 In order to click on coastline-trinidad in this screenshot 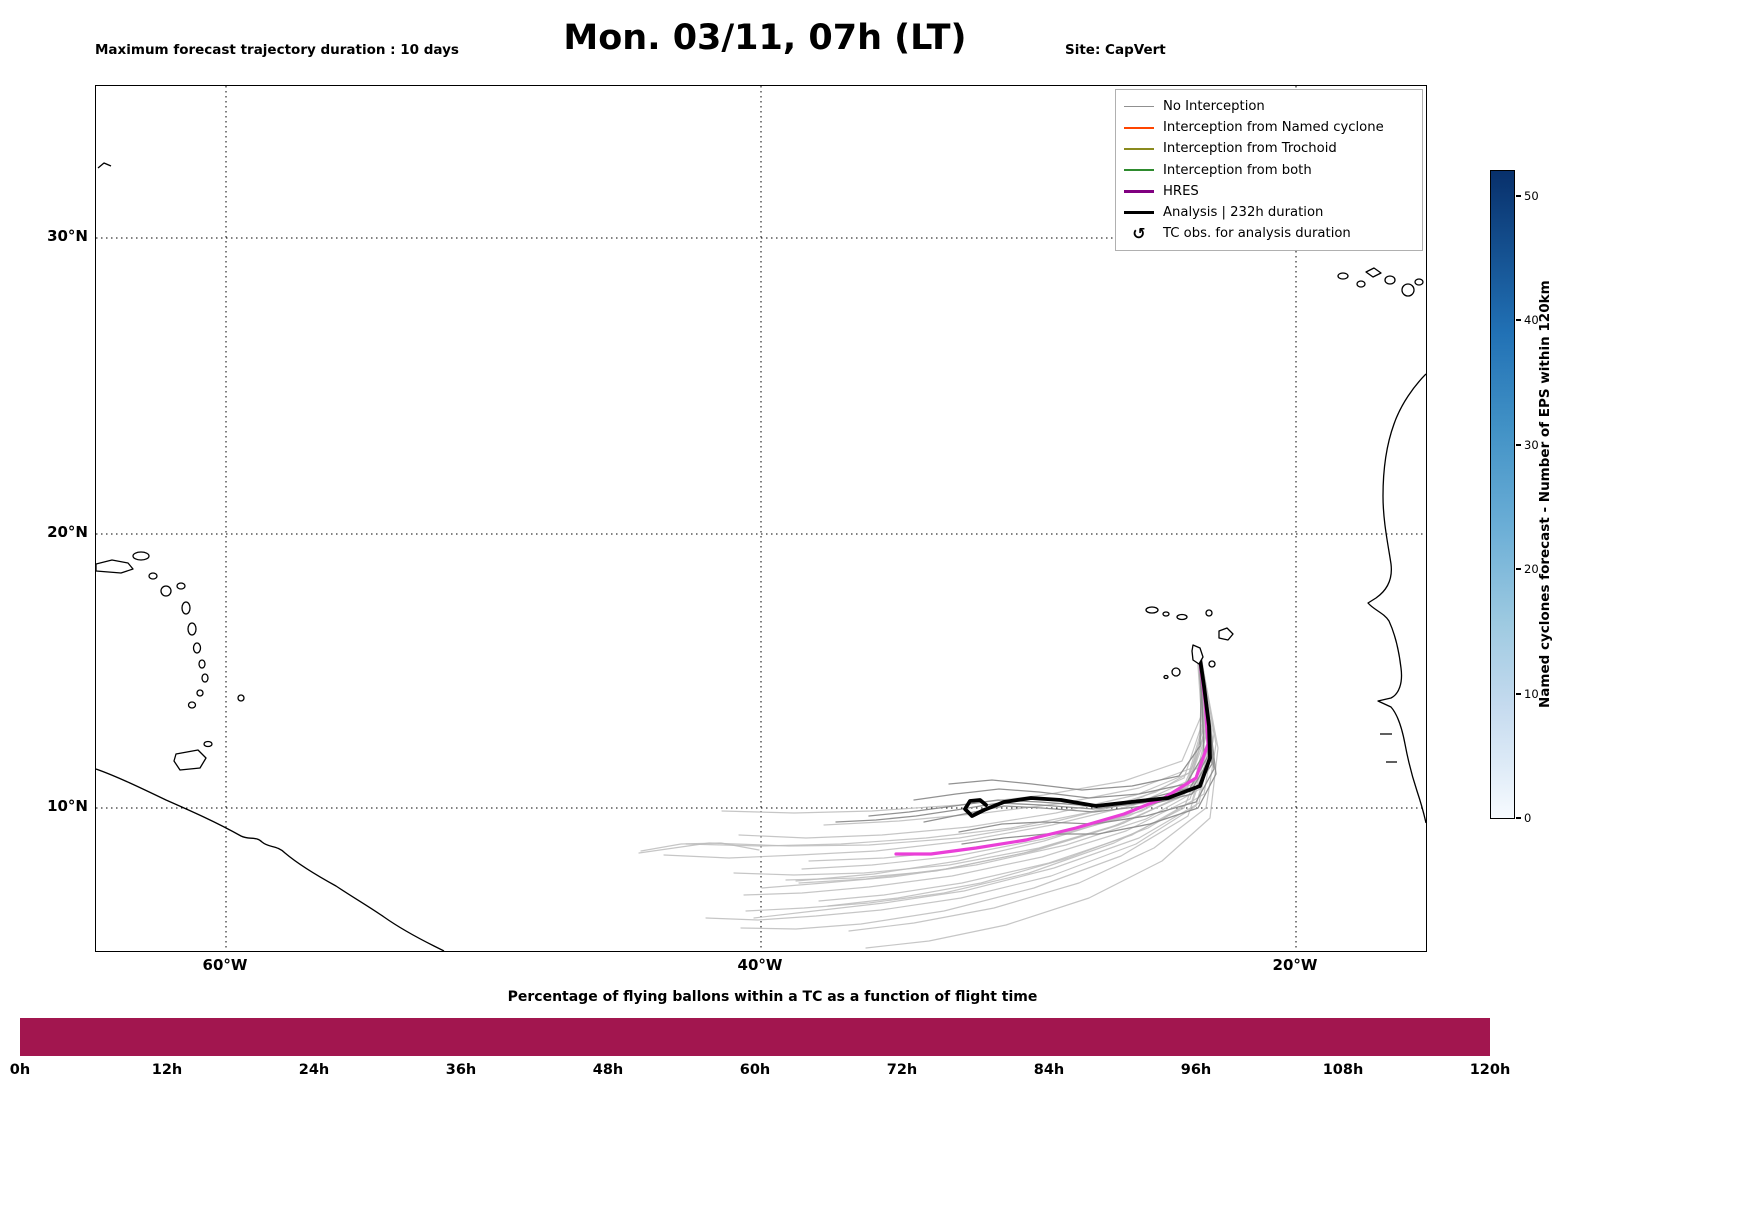, I will do `click(190, 760)`.